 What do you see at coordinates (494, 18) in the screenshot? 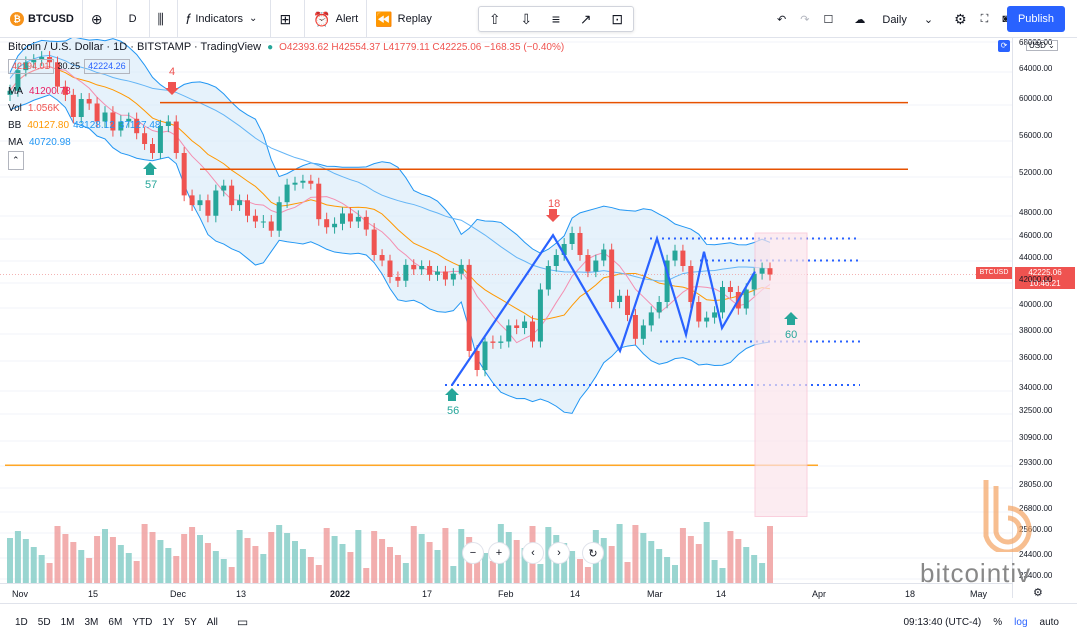
I see `arrow-up-tool-icon: ⇧` at bounding box center [494, 18].